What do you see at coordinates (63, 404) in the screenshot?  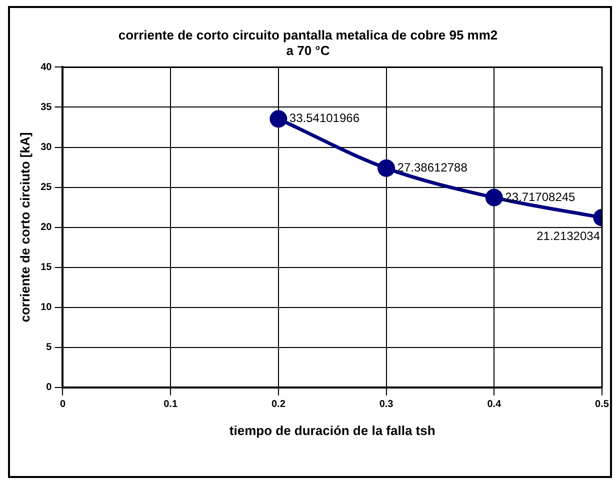 I see `x-tick-label: 0` at bounding box center [63, 404].